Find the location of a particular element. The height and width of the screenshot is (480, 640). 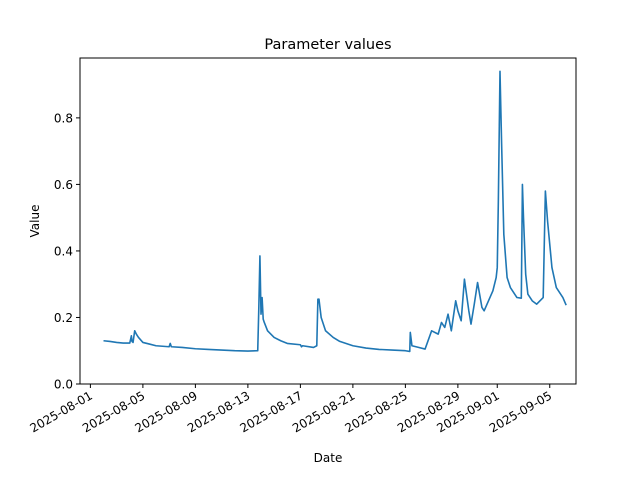

y-axis-label: Value is located at coordinates (35, 221).